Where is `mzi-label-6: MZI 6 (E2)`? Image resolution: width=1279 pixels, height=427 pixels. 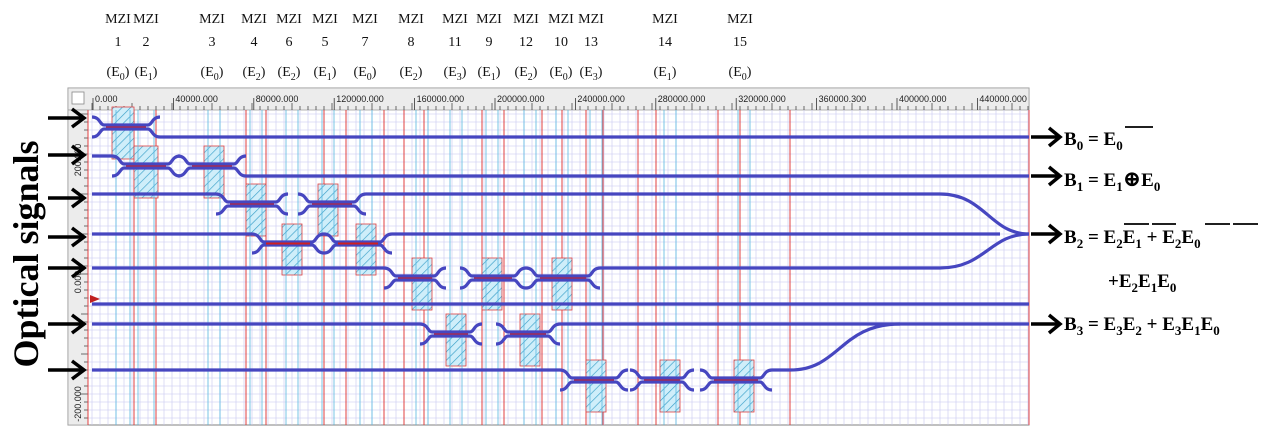 mzi-label-6: MZI 6 (E2) is located at coordinates (289, 47).